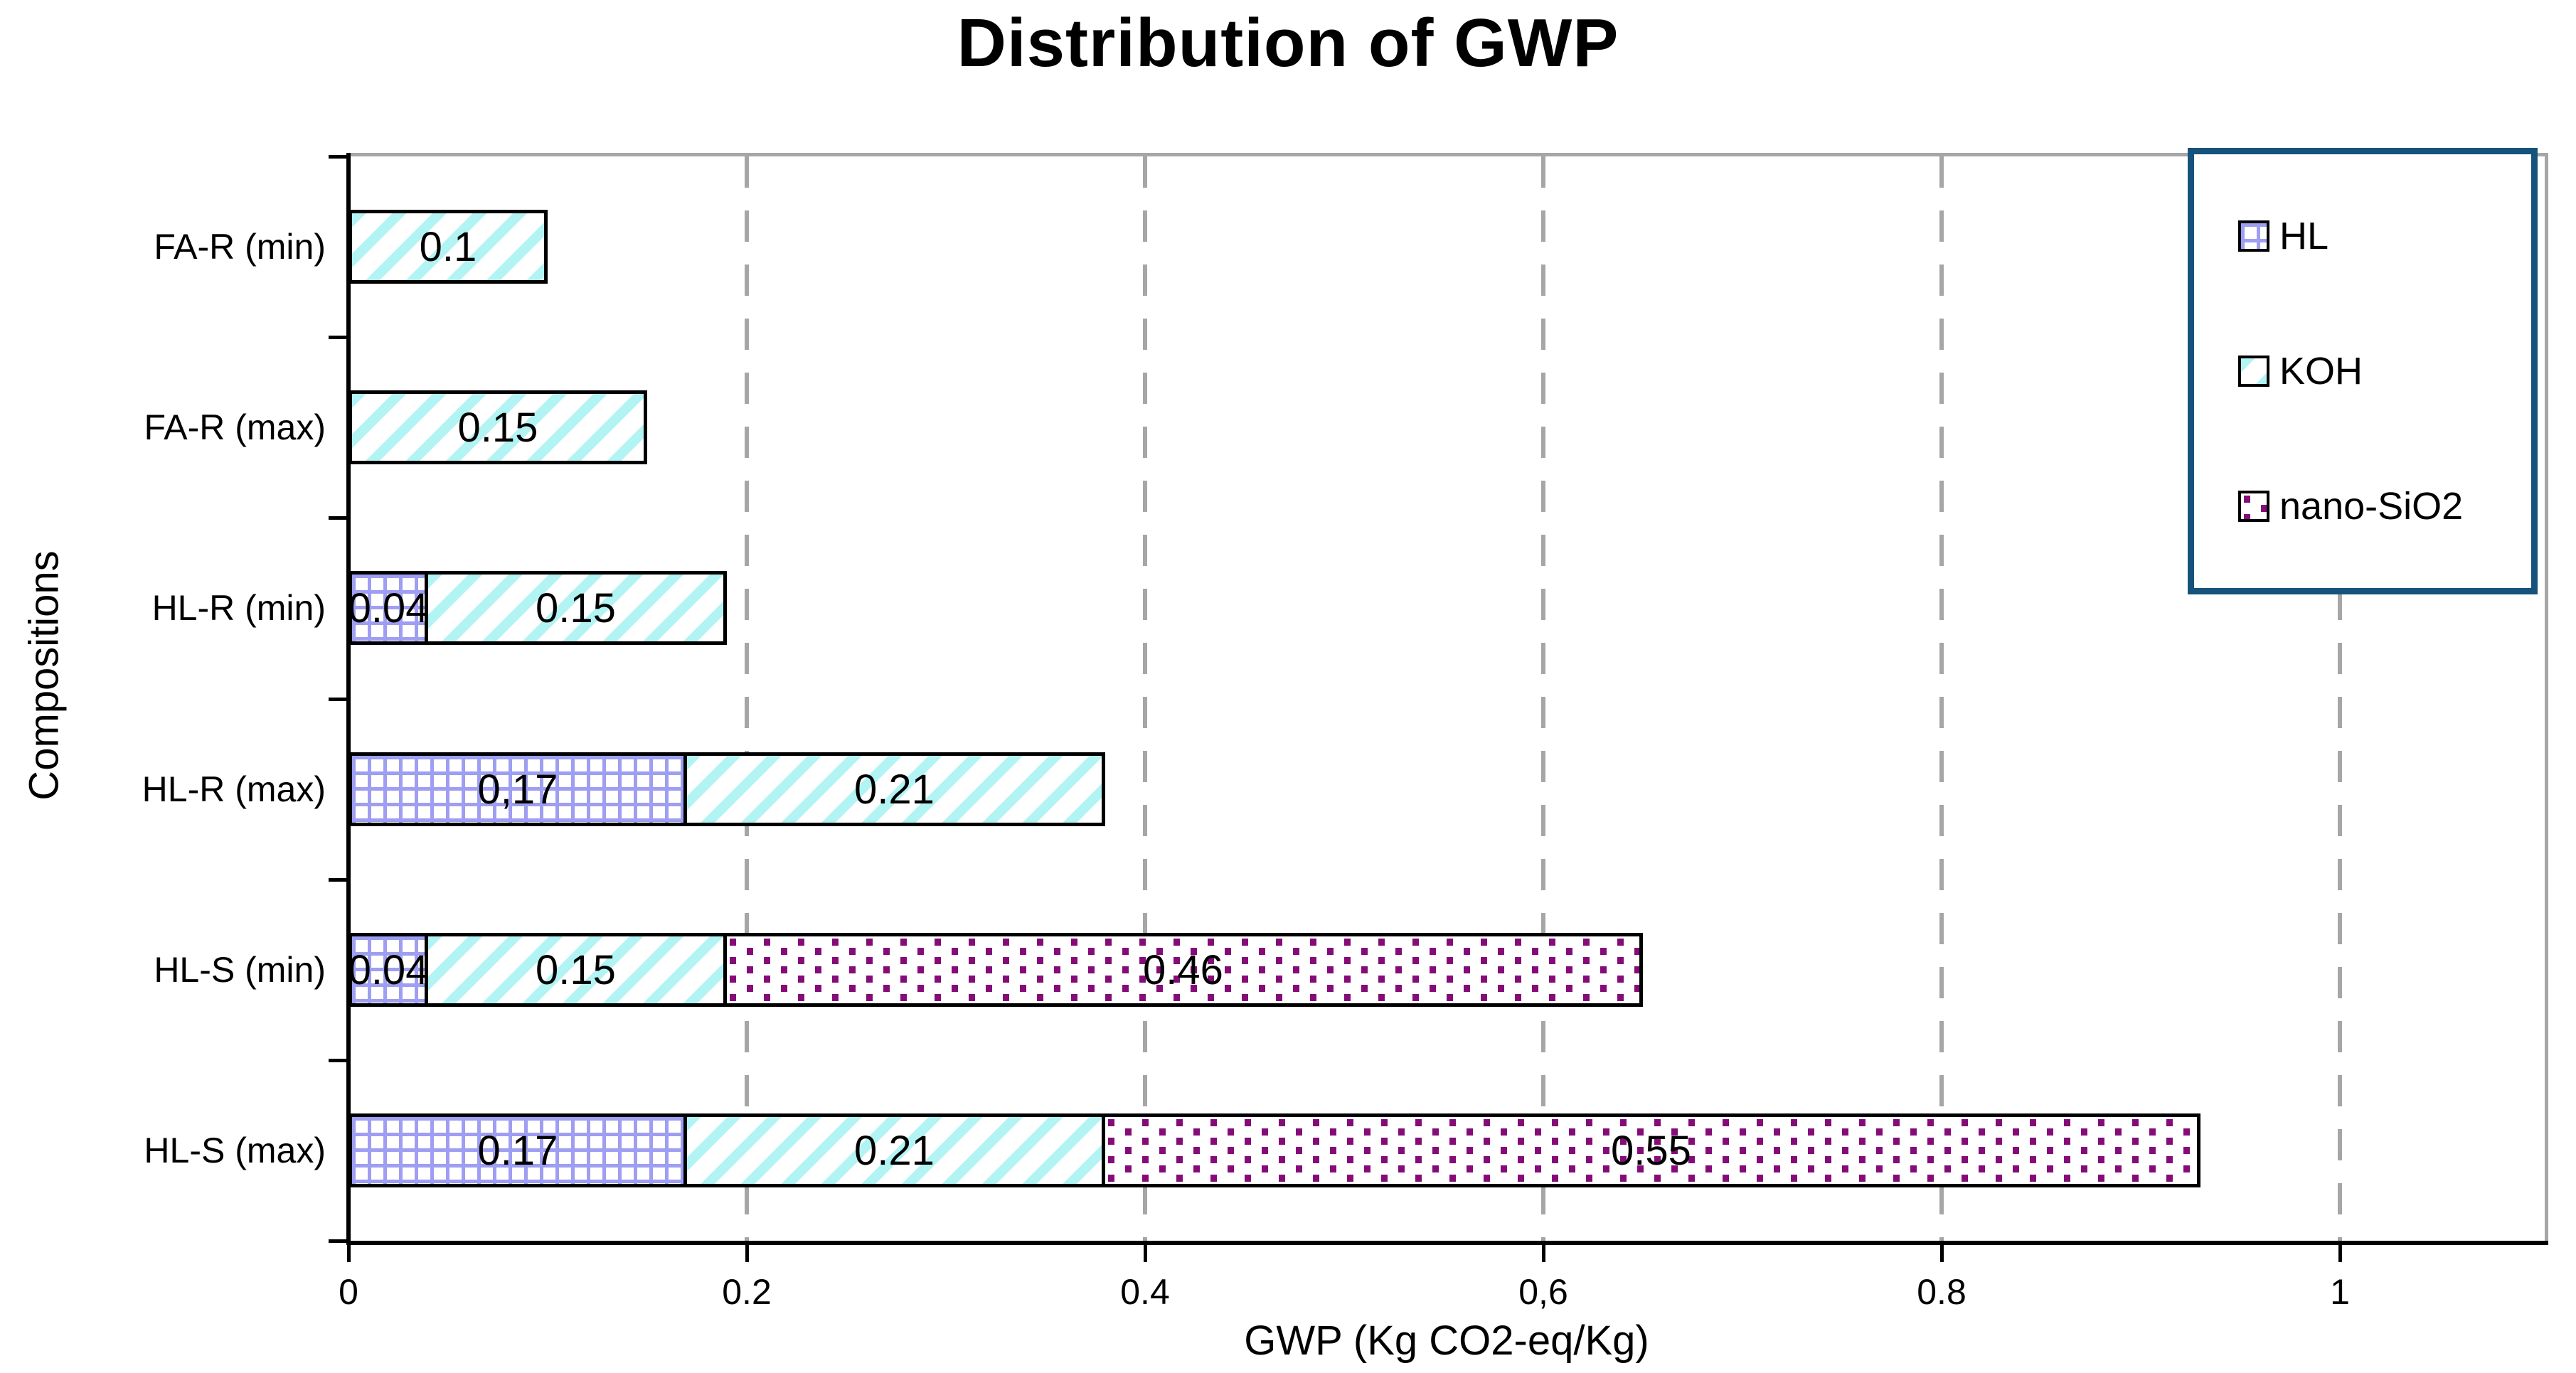 The image size is (2576, 1373). What do you see at coordinates (1941, 698) in the screenshot?
I see `gridline-0.8` at bounding box center [1941, 698].